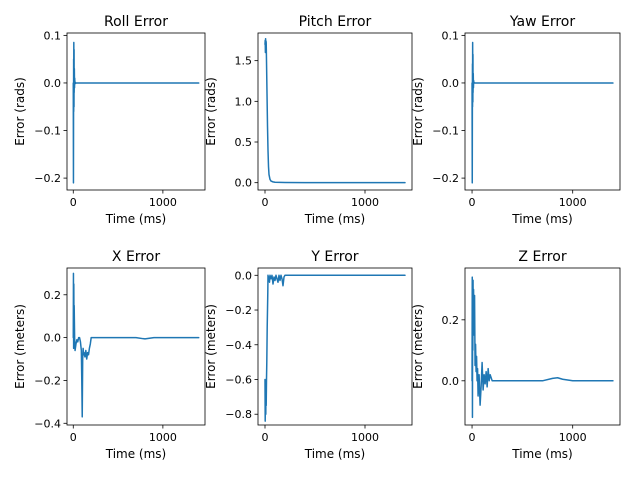  I want to click on subplot-5-x-axis-label: Time (ms), so click(335, 454).